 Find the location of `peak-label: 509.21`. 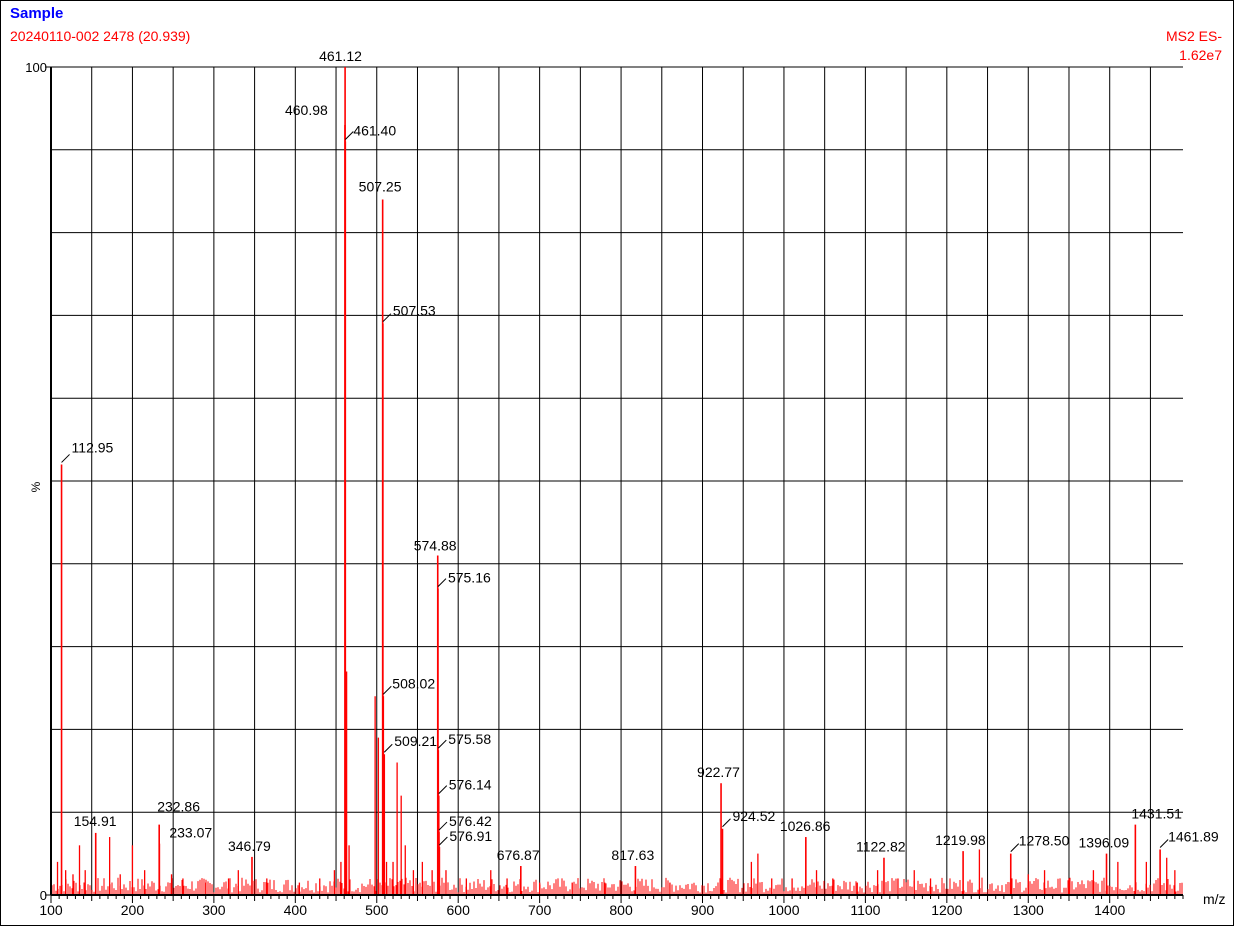

peak-label: 509.21 is located at coordinates (415, 741).